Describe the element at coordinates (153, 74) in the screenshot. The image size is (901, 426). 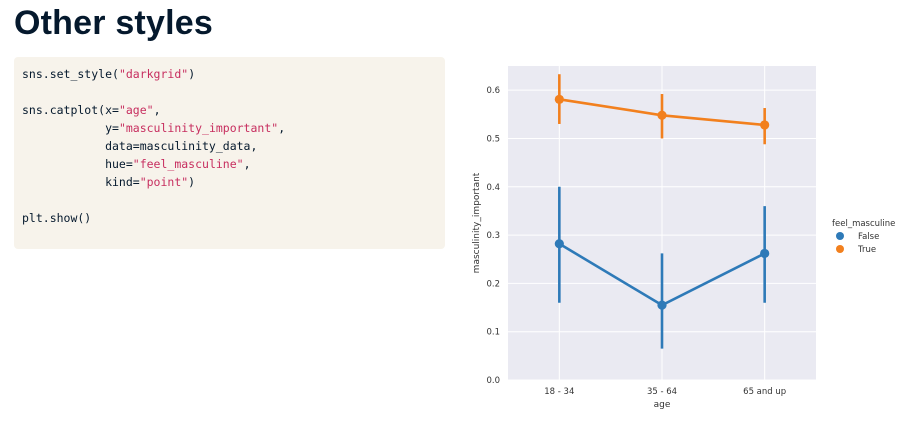
I see `code-string: "darkgrid"` at that location.